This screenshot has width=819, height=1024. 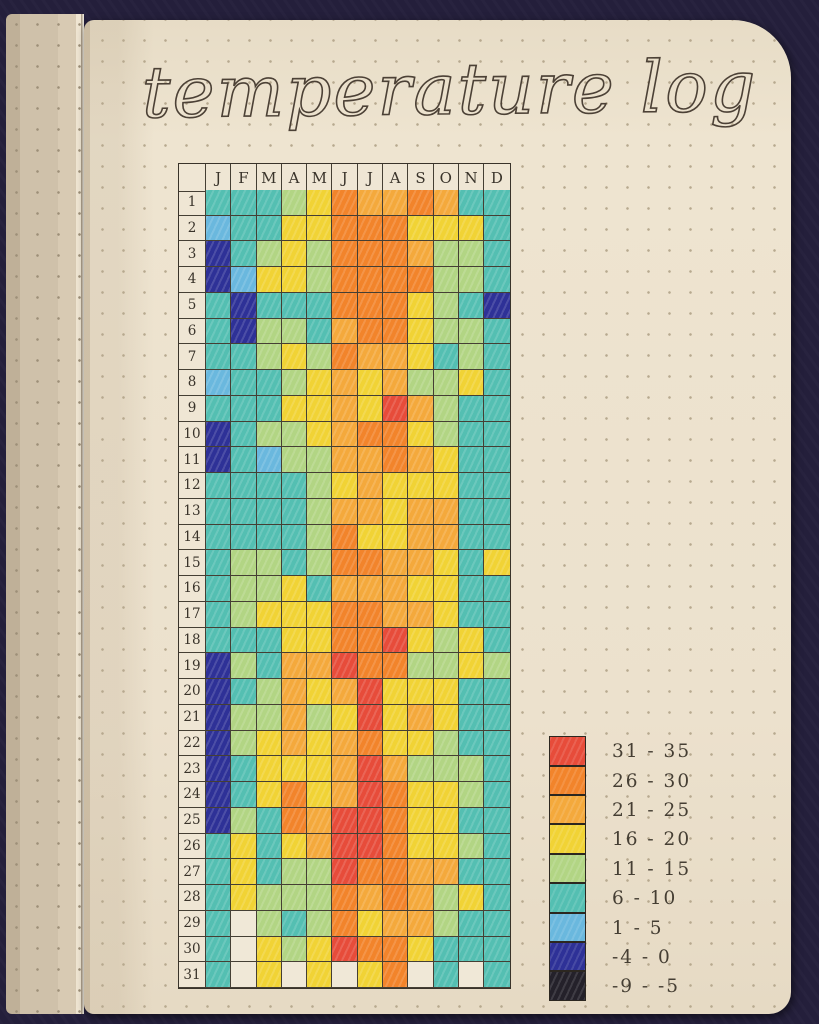 What do you see at coordinates (646, 987) in the screenshot?
I see `legend-label: -9 - -5` at bounding box center [646, 987].